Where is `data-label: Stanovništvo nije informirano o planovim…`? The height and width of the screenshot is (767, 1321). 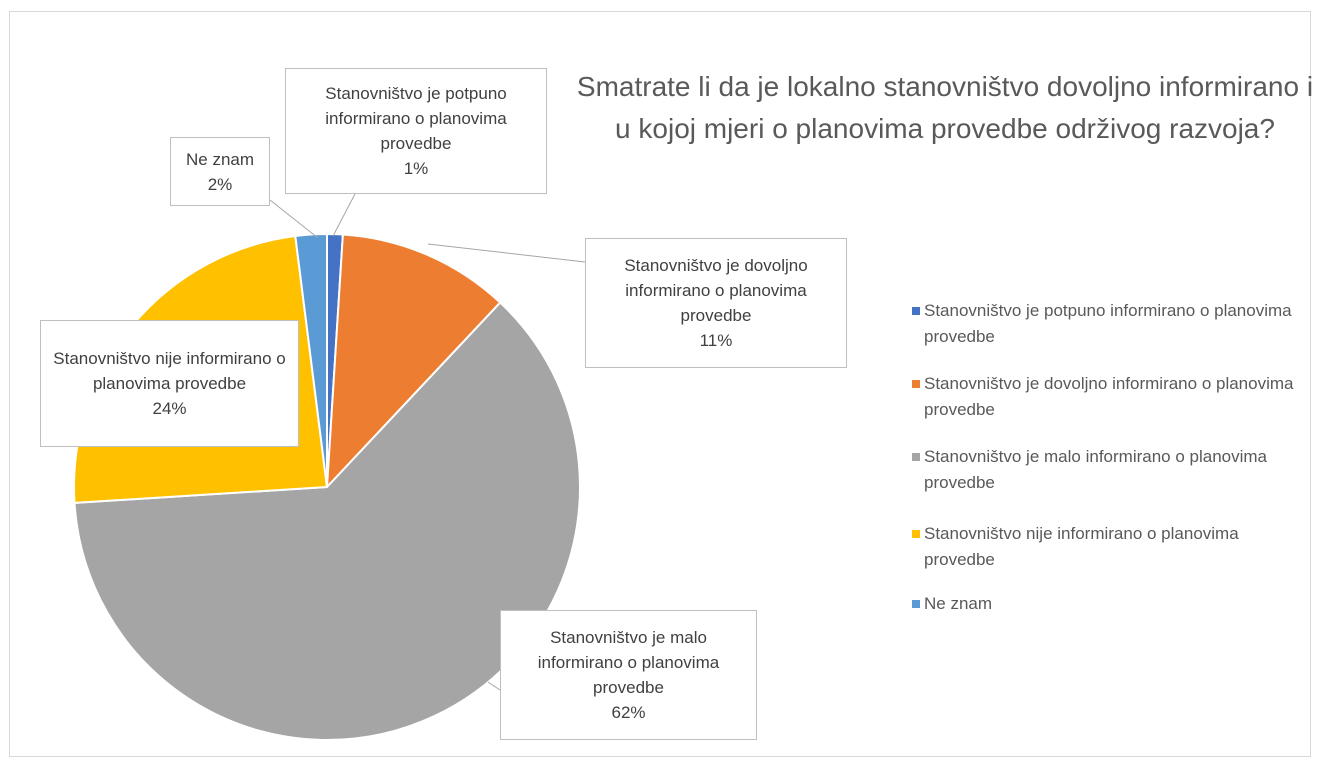
data-label: Stanovništvo nije informirano o planovim… is located at coordinates (169, 383).